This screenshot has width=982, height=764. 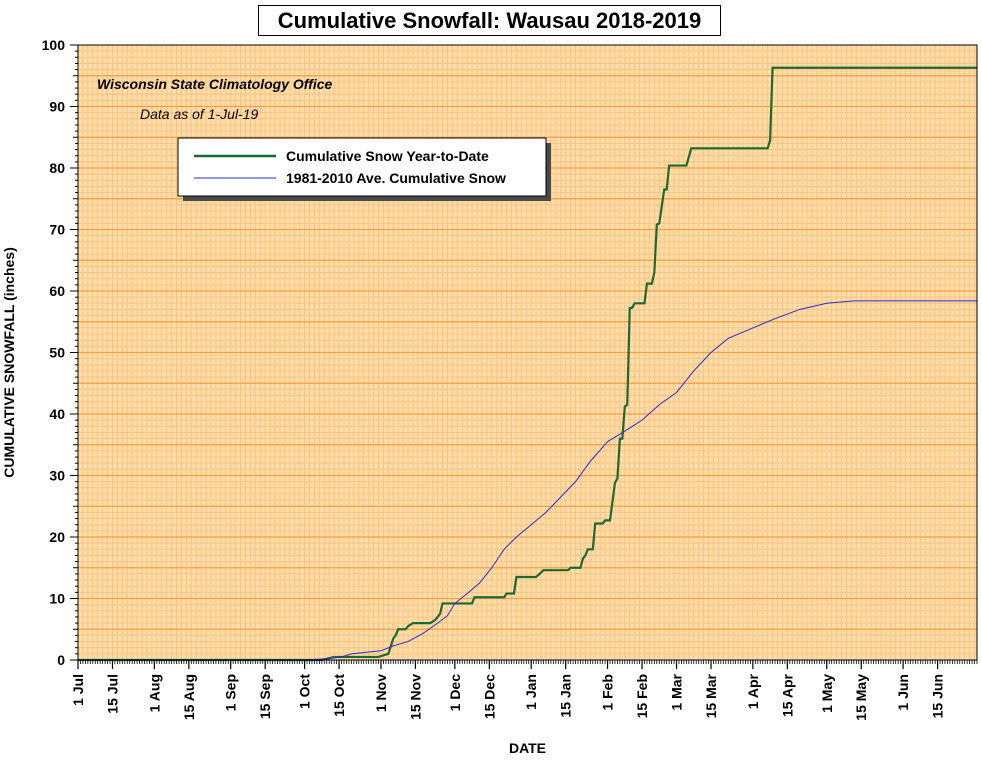 I want to click on legend-label-ytd: Cumulative Snow Year-to-Date, so click(x=387, y=156).